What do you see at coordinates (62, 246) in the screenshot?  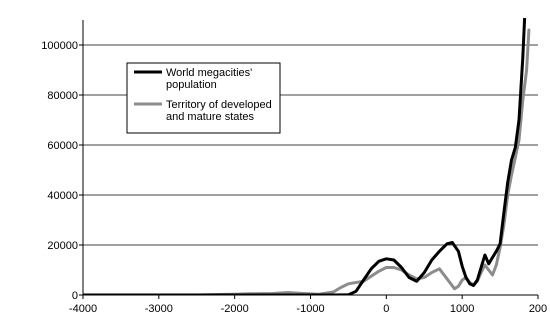 I see `y-tick-label: 20000` at bounding box center [62, 246].